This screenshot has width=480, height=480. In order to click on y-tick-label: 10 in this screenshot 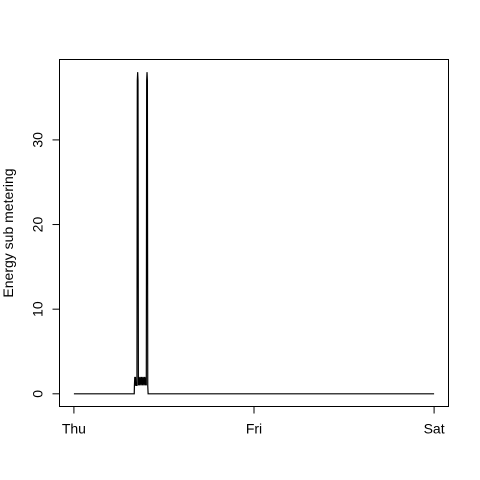, I will do `click(38, 309)`.